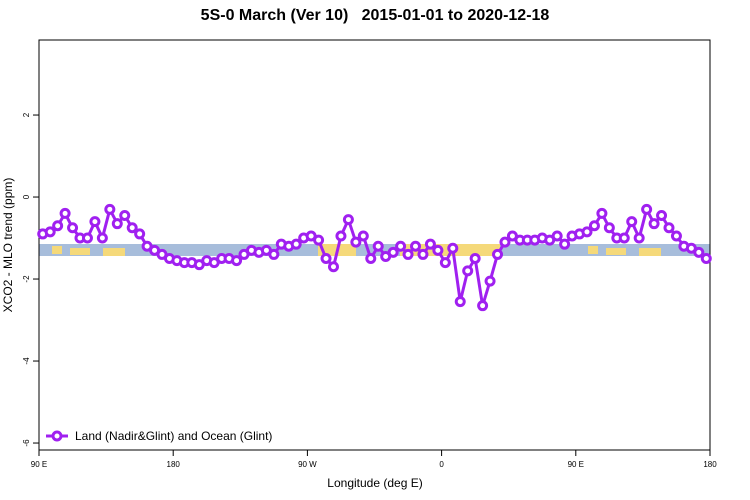  What do you see at coordinates (374, 483) in the screenshot?
I see `x-axis-label: Longitude (deg E)` at bounding box center [374, 483].